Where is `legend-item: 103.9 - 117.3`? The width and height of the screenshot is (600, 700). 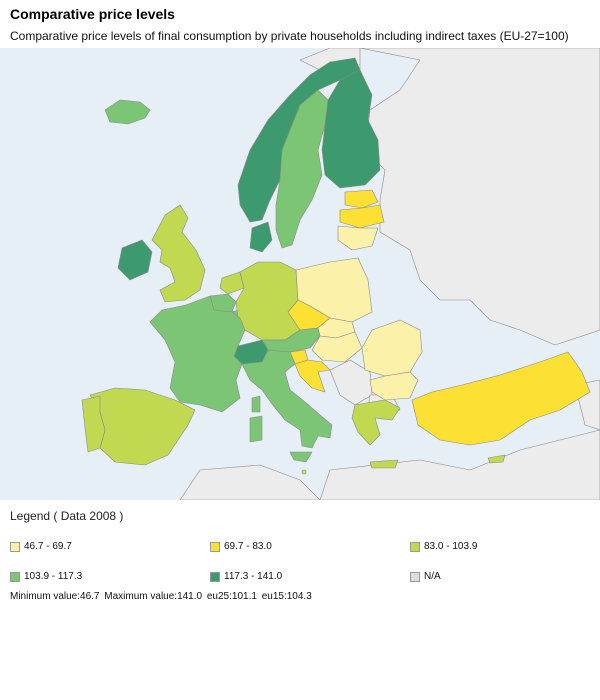
legend-item: 103.9 - 117.3 is located at coordinates (46, 576).